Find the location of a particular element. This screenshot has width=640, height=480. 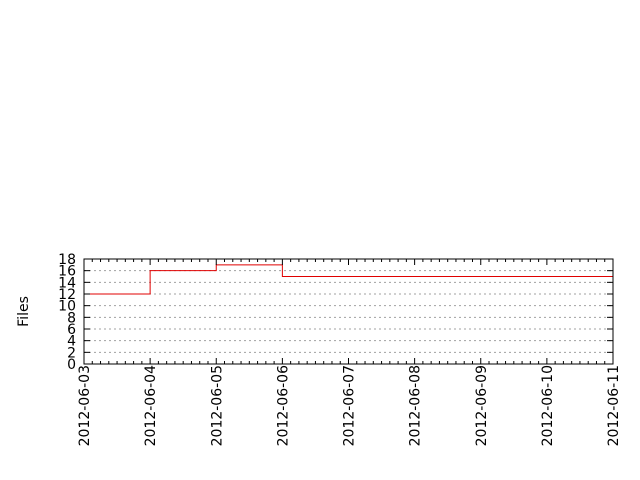

y-tick-label: 10 is located at coordinates (67, 307).